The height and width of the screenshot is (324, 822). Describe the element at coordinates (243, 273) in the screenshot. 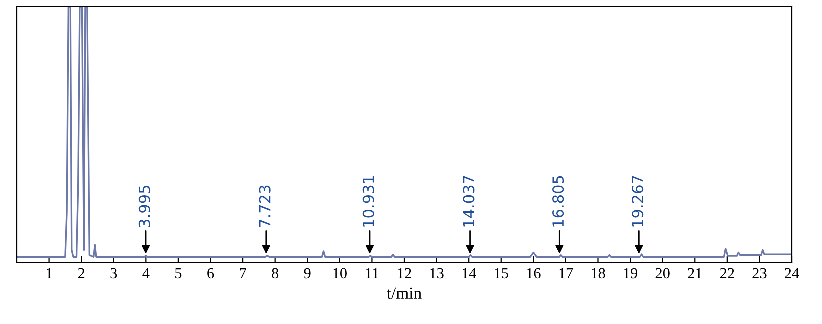

I see `x-tick-label: 7` at that location.